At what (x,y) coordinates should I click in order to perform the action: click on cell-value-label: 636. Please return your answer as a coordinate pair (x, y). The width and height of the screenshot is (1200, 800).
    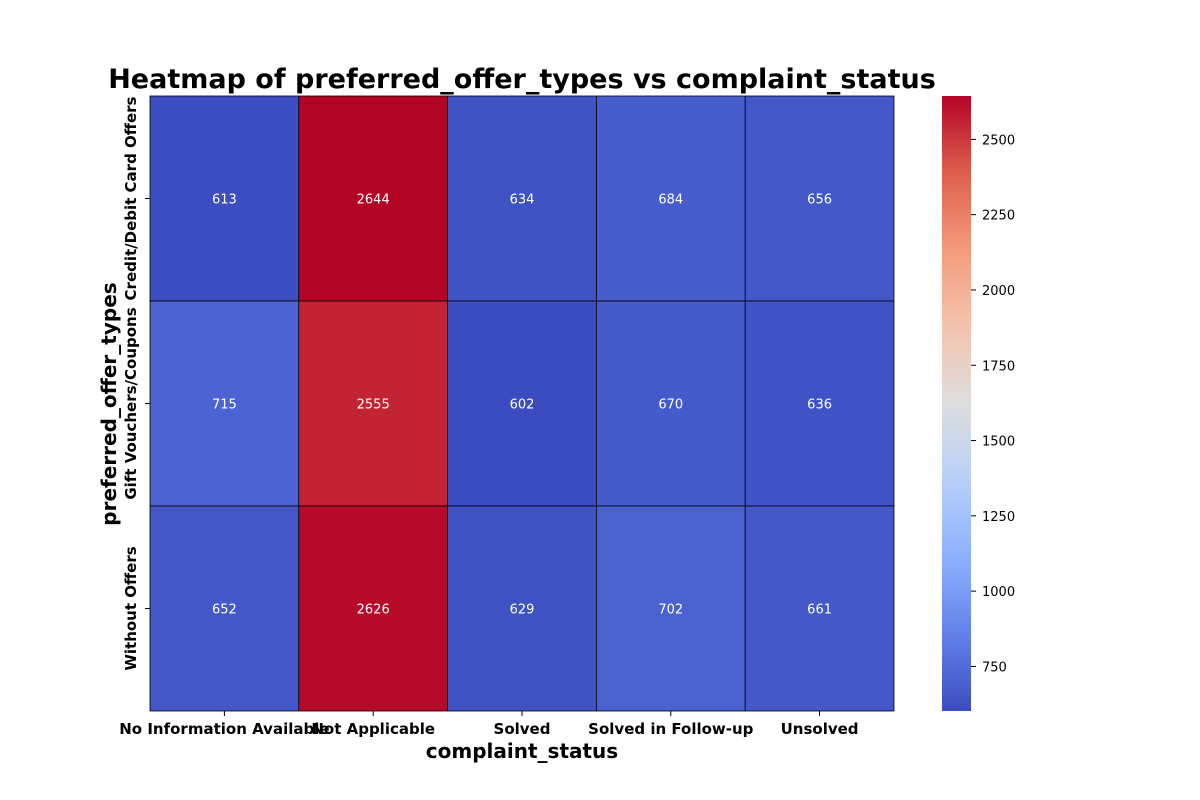
    Looking at the image, I should click on (819, 405).